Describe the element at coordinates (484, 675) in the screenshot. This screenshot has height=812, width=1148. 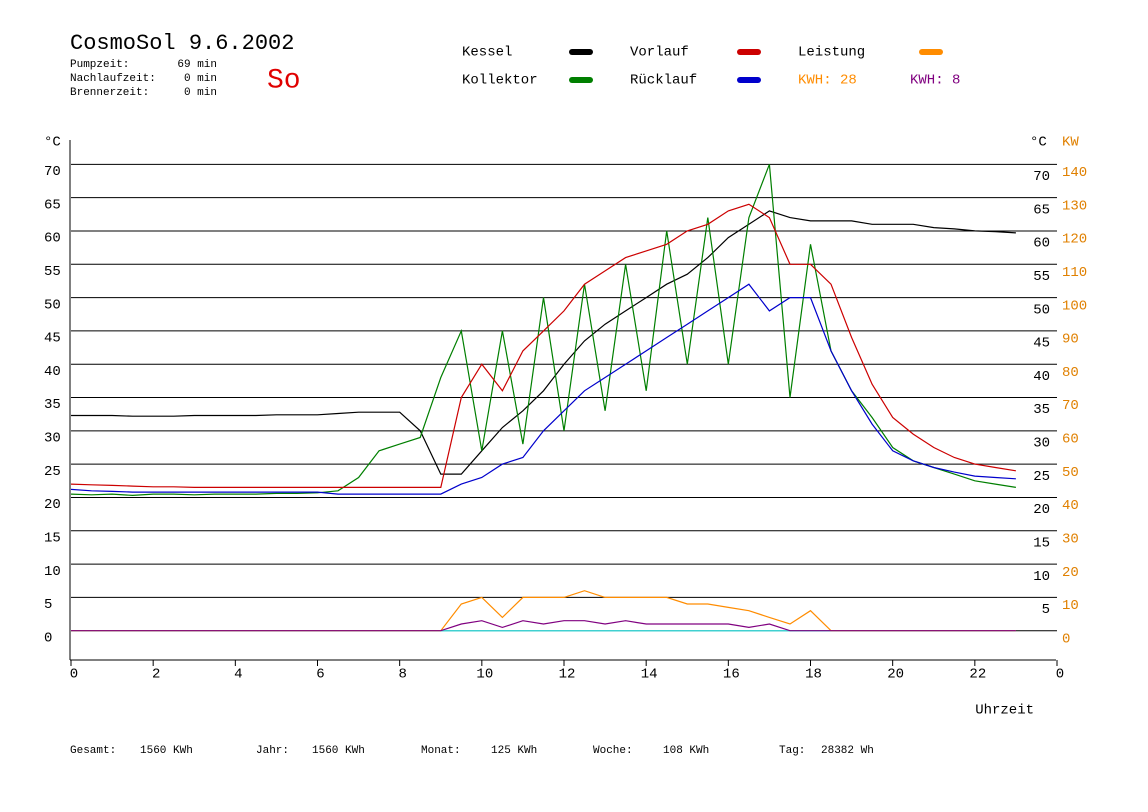
I see `x-tick-label: 10` at that location.